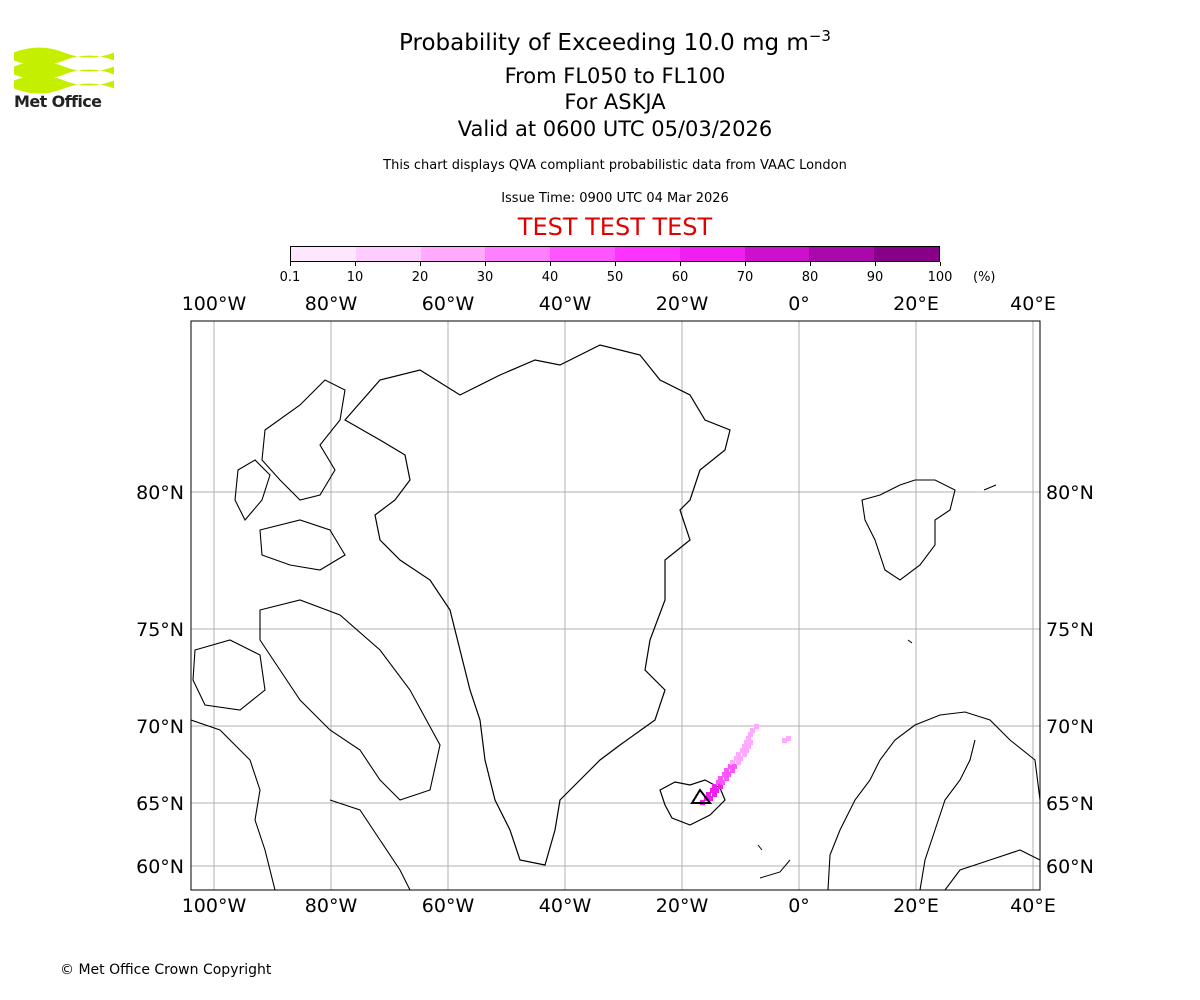 The width and height of the screenshot is (1200, 1000). I want to click on ellesmere-coastline, so click(303, 440).